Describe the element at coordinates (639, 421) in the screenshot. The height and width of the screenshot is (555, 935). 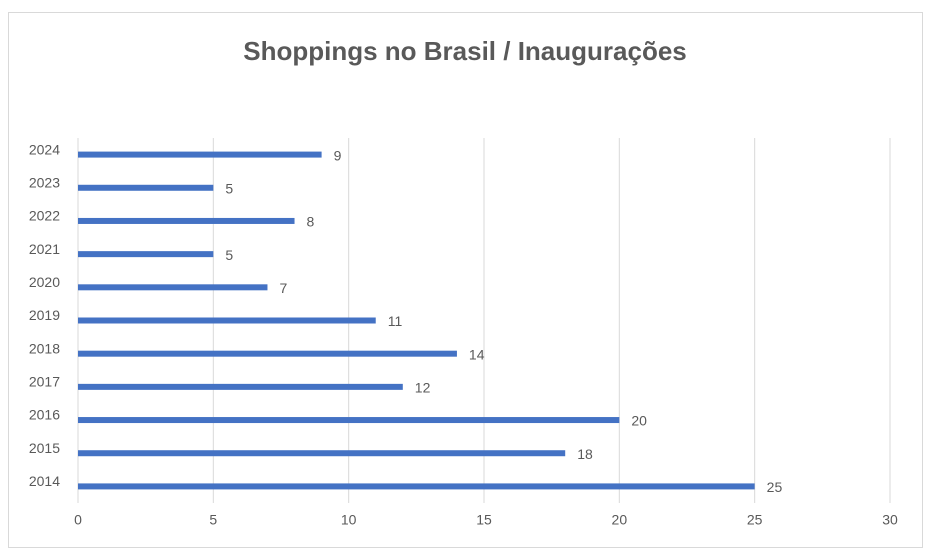
I see `data-label: 20` at that location.